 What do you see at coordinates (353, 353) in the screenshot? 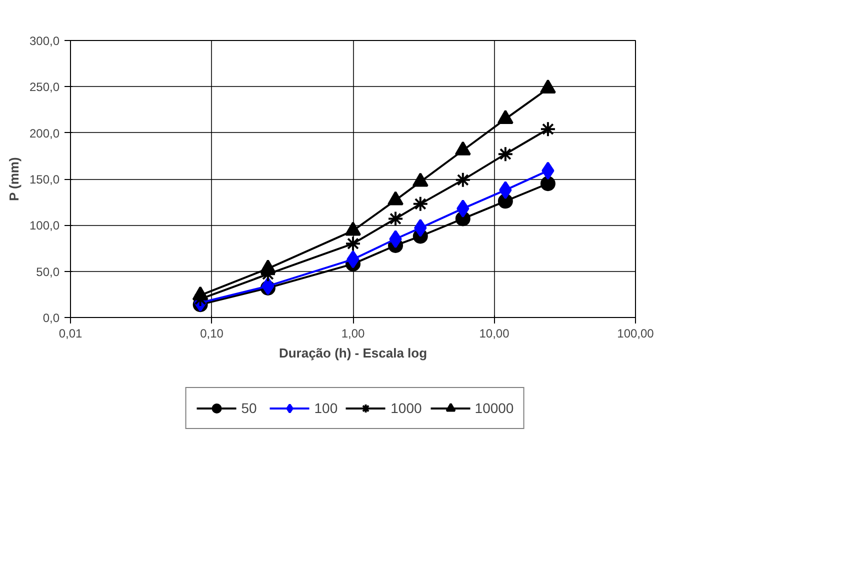
I see `x-axis-title: Duração (h) - Escala log` at bounding box center [353, 353].